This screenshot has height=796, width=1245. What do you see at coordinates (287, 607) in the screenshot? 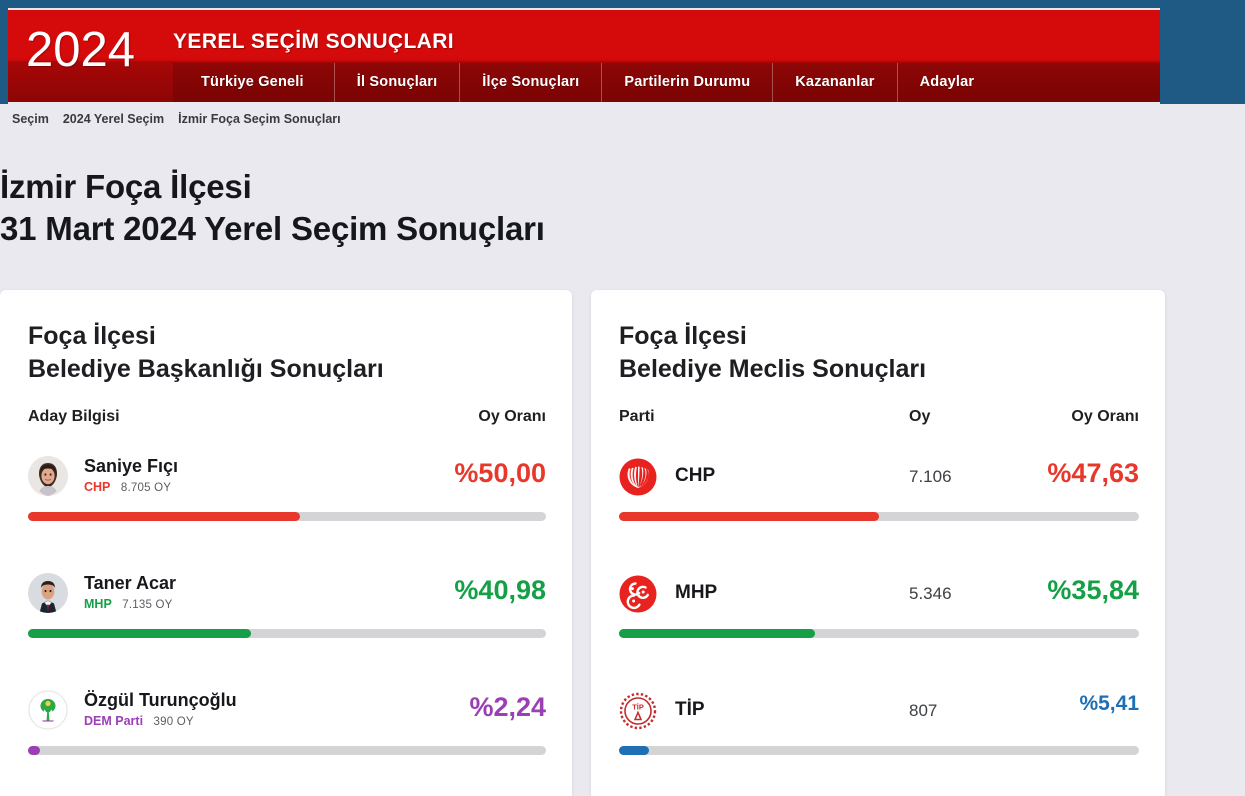
I see `candidate-row: Taner Acar MHP 7.135 OY %40,98` at bounding box center [287, 607].